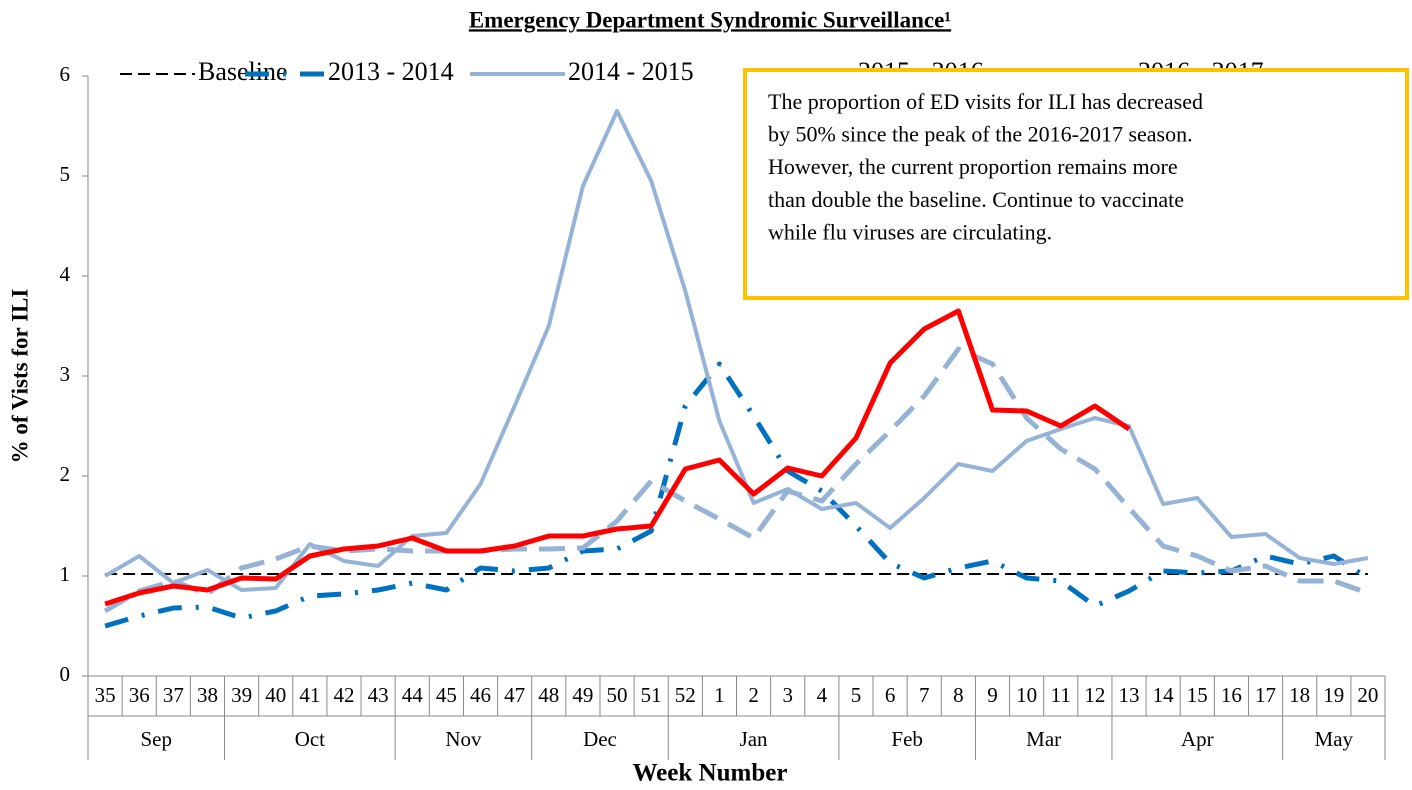 The image size is (1412, 790). Describe the element at coordinates (65, 274) in the screenshot. I see `y-tick-label: 4` at that location.